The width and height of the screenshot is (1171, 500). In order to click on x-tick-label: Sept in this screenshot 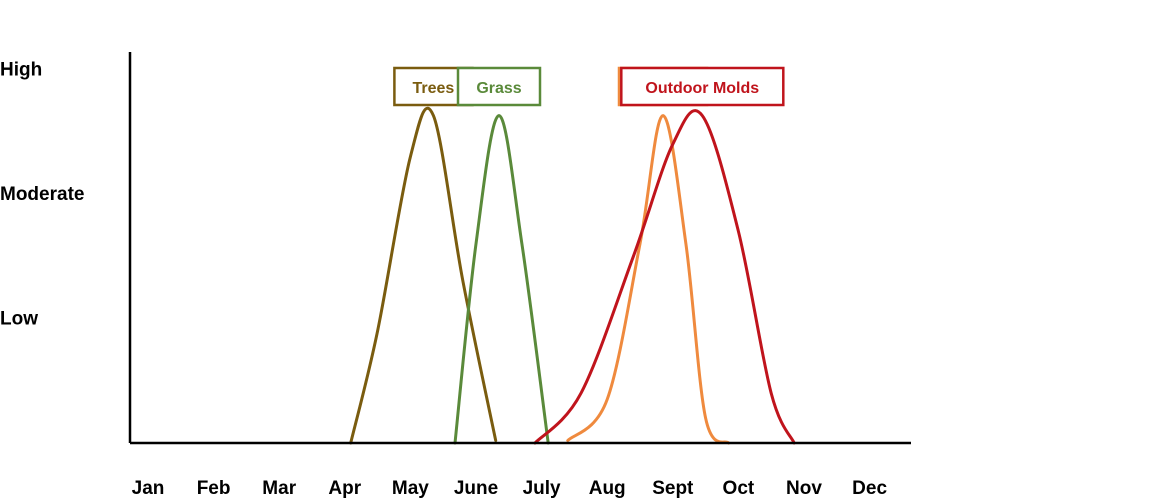, I will do `click(673, 488)`.